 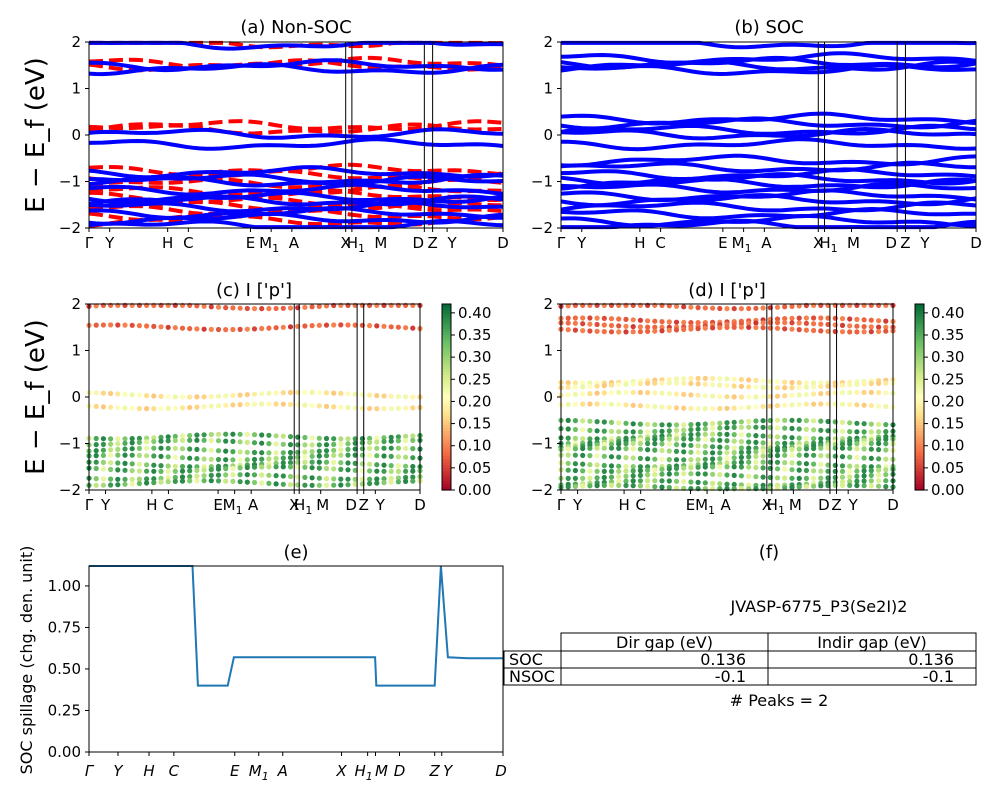 I want to click on panel-a-xtick-label: Z, so click(x=432, y=243).